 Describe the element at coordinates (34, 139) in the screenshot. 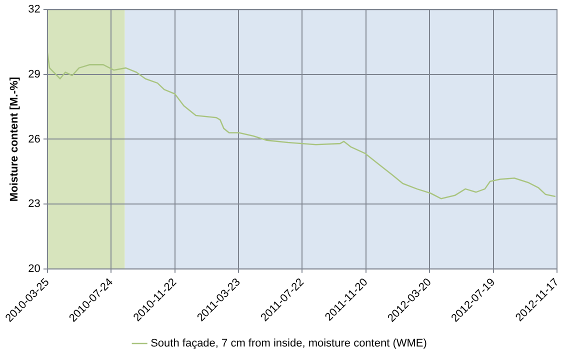

I see `y-tick-label: 26` at that location.